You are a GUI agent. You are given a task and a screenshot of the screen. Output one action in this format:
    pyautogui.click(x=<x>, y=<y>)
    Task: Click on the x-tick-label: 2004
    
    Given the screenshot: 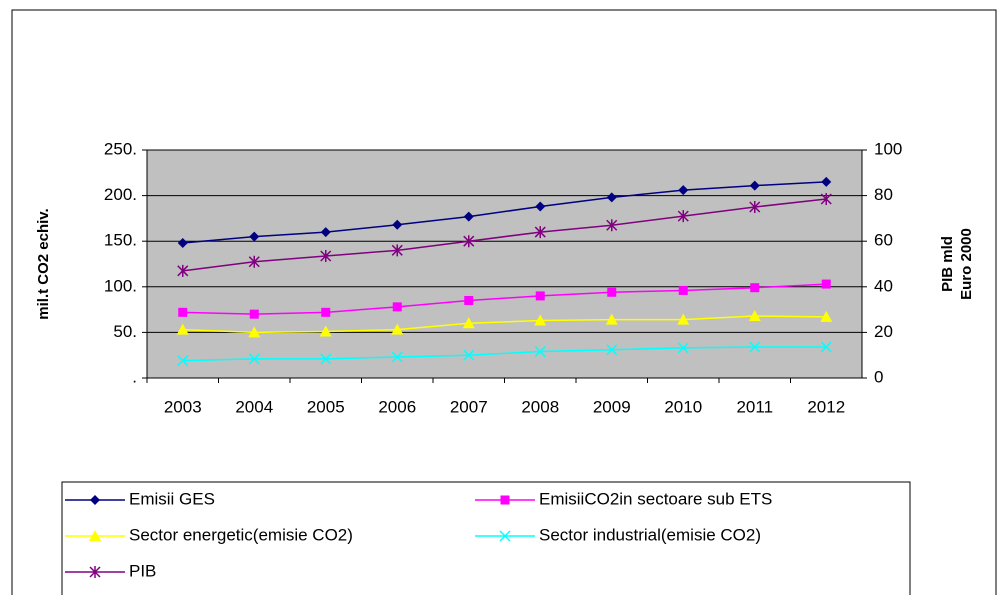 What is the action you would take?
    pyautogui.click(x=254, y=406)
    